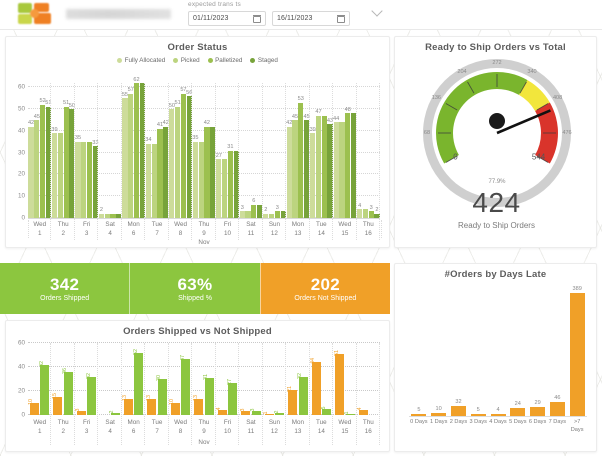 Image resolution: width=602 pixels, height=456 pixels. I want to click on bar: 53, so click(301, 157).